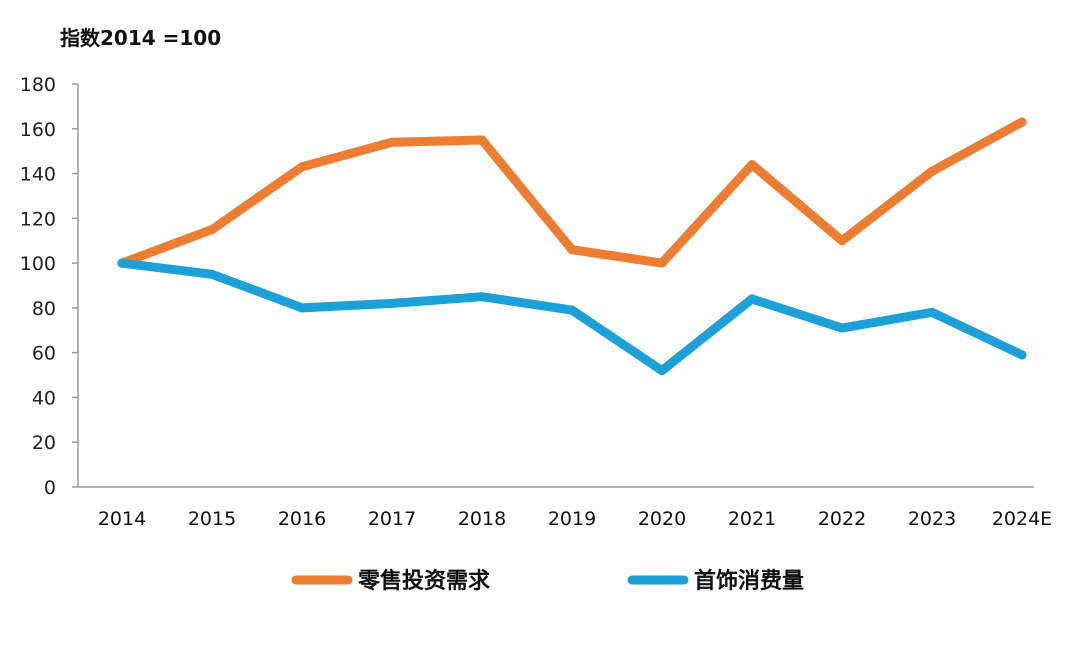 The image size is (1080, 666). What do you see at coordinates (38, 219) in the screenshot?
I see `y-tick-label: 120` at bounding box center [38, 219].